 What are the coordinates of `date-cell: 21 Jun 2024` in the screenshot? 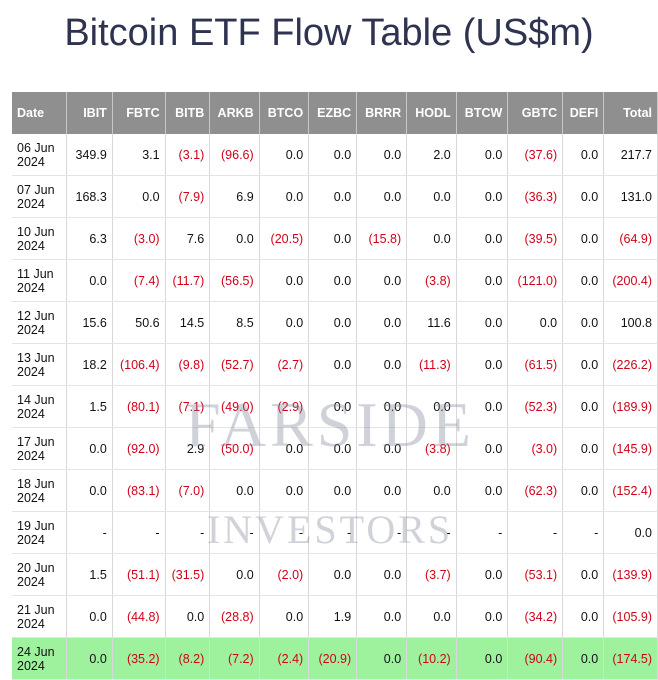 It's located at (39, 616).